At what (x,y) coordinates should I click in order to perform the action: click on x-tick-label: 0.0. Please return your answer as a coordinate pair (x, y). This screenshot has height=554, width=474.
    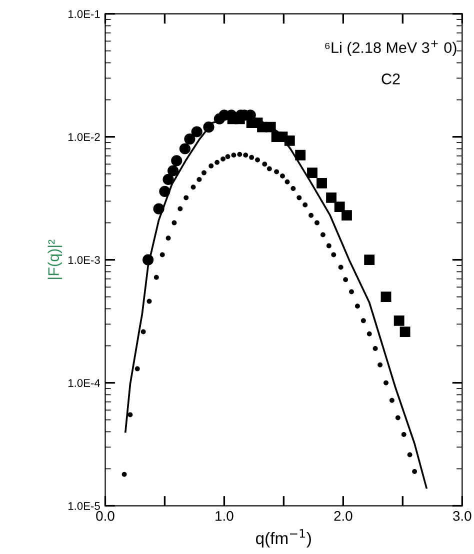
    Looking at the image, I should click on (105, 516).